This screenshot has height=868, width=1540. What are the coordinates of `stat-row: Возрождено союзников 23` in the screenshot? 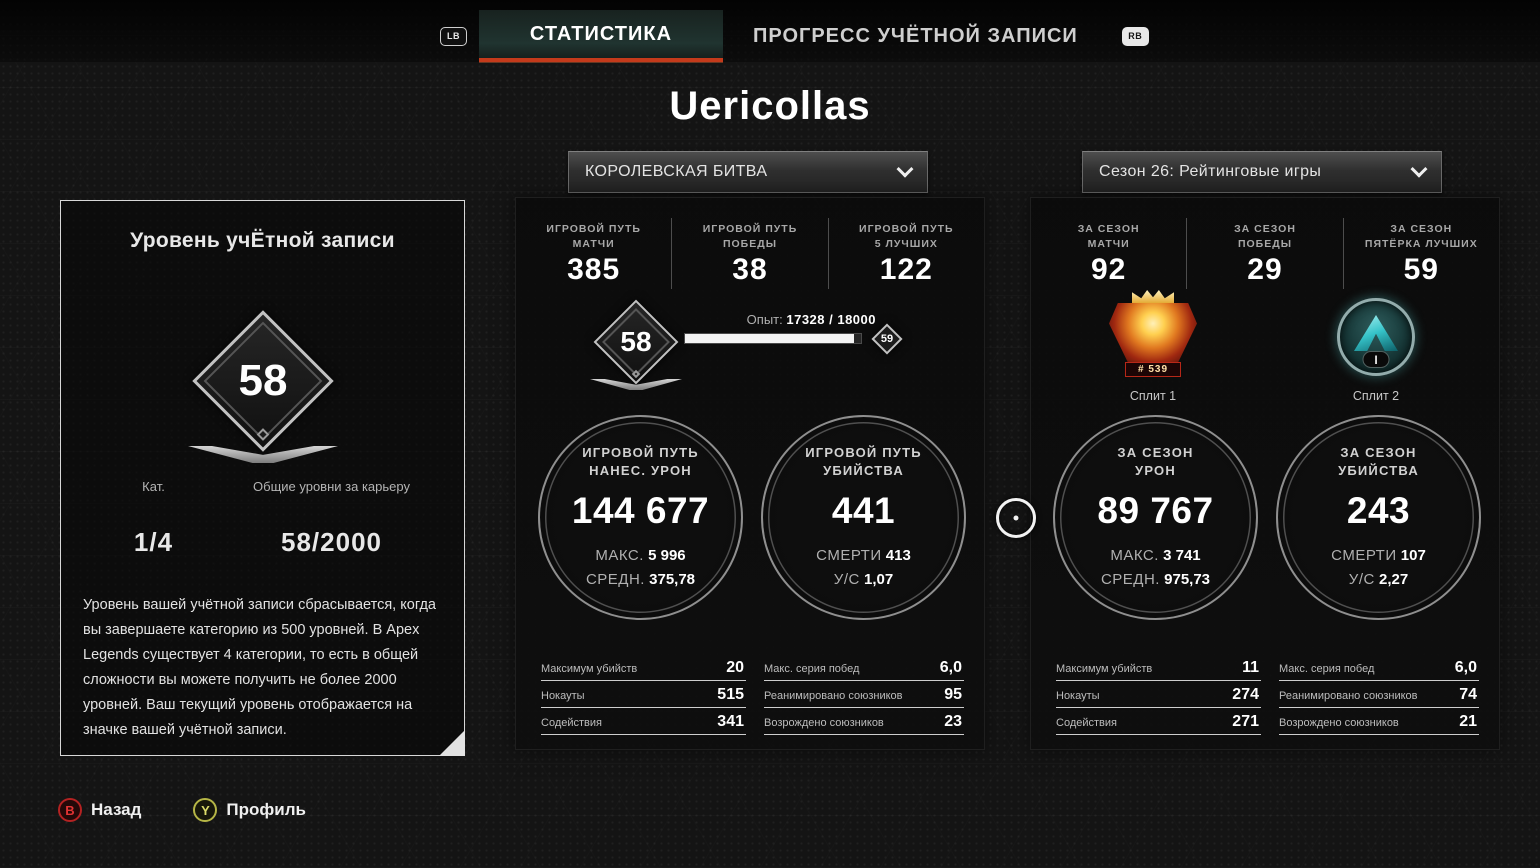 It's located at (864, 721).